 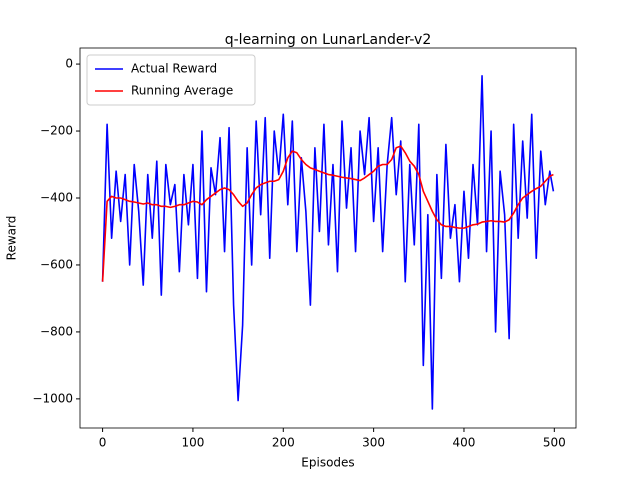 I want to click on legend-label: Actual Reward, so click(x=174, y=69).